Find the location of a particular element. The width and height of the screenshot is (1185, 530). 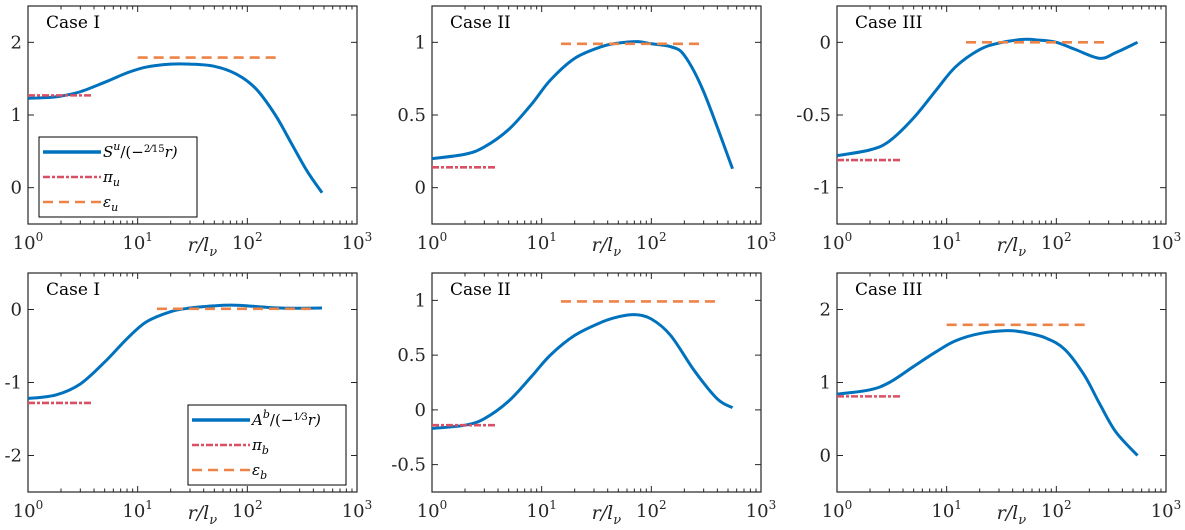

panel-top-left: 10⁰ 10¹ 10² 10³ r/lν 0 1 2 Case I Su/(−2⁄15r) πu εu is located at coordinates (192, 132).